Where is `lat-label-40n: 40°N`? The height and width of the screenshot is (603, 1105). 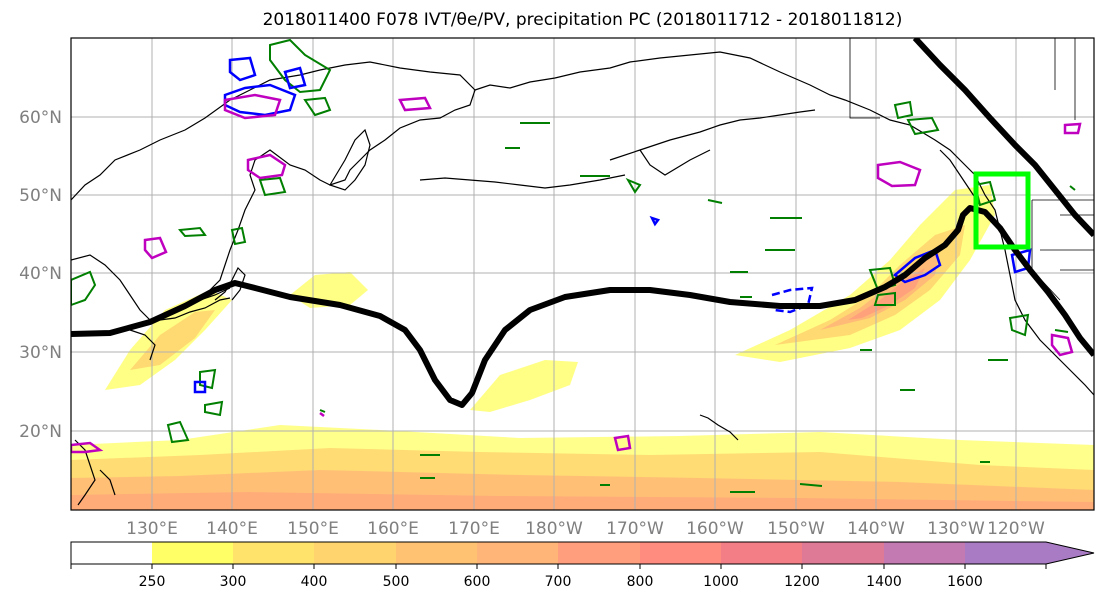
lat-label-40n: 40°N is located at coordinates (40, 274).